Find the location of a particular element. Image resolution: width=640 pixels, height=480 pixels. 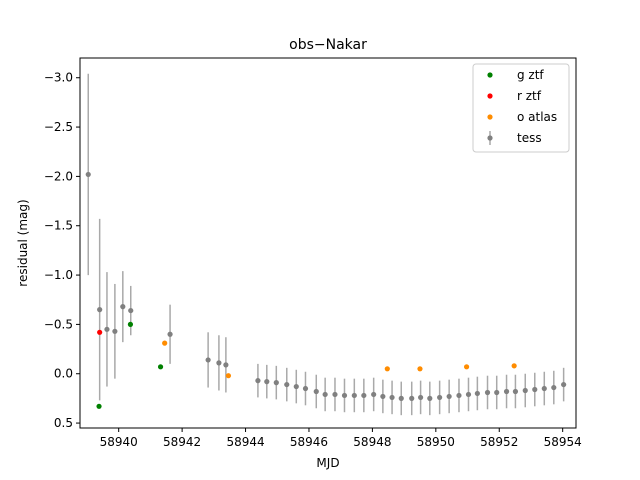

y-tick-label: −2.5 is located at coordinates (58, 127).